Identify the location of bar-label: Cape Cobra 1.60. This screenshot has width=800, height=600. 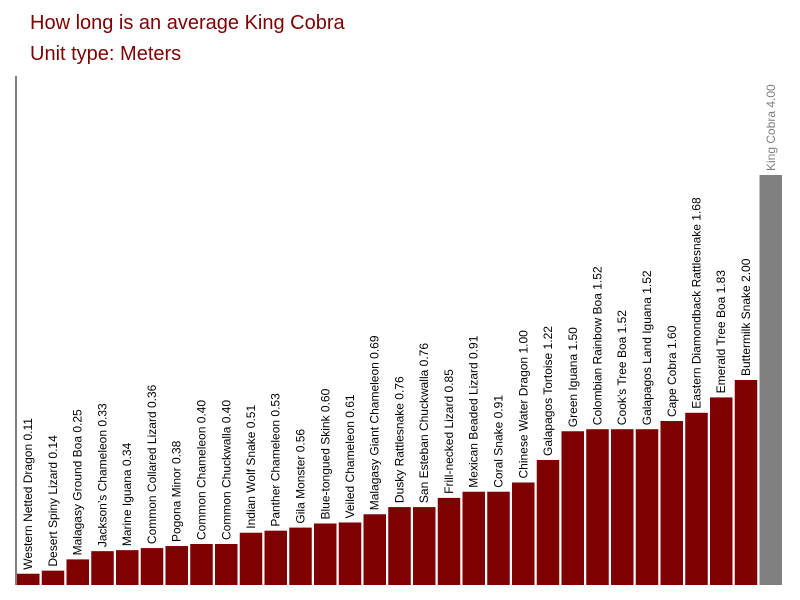
(672, 371).